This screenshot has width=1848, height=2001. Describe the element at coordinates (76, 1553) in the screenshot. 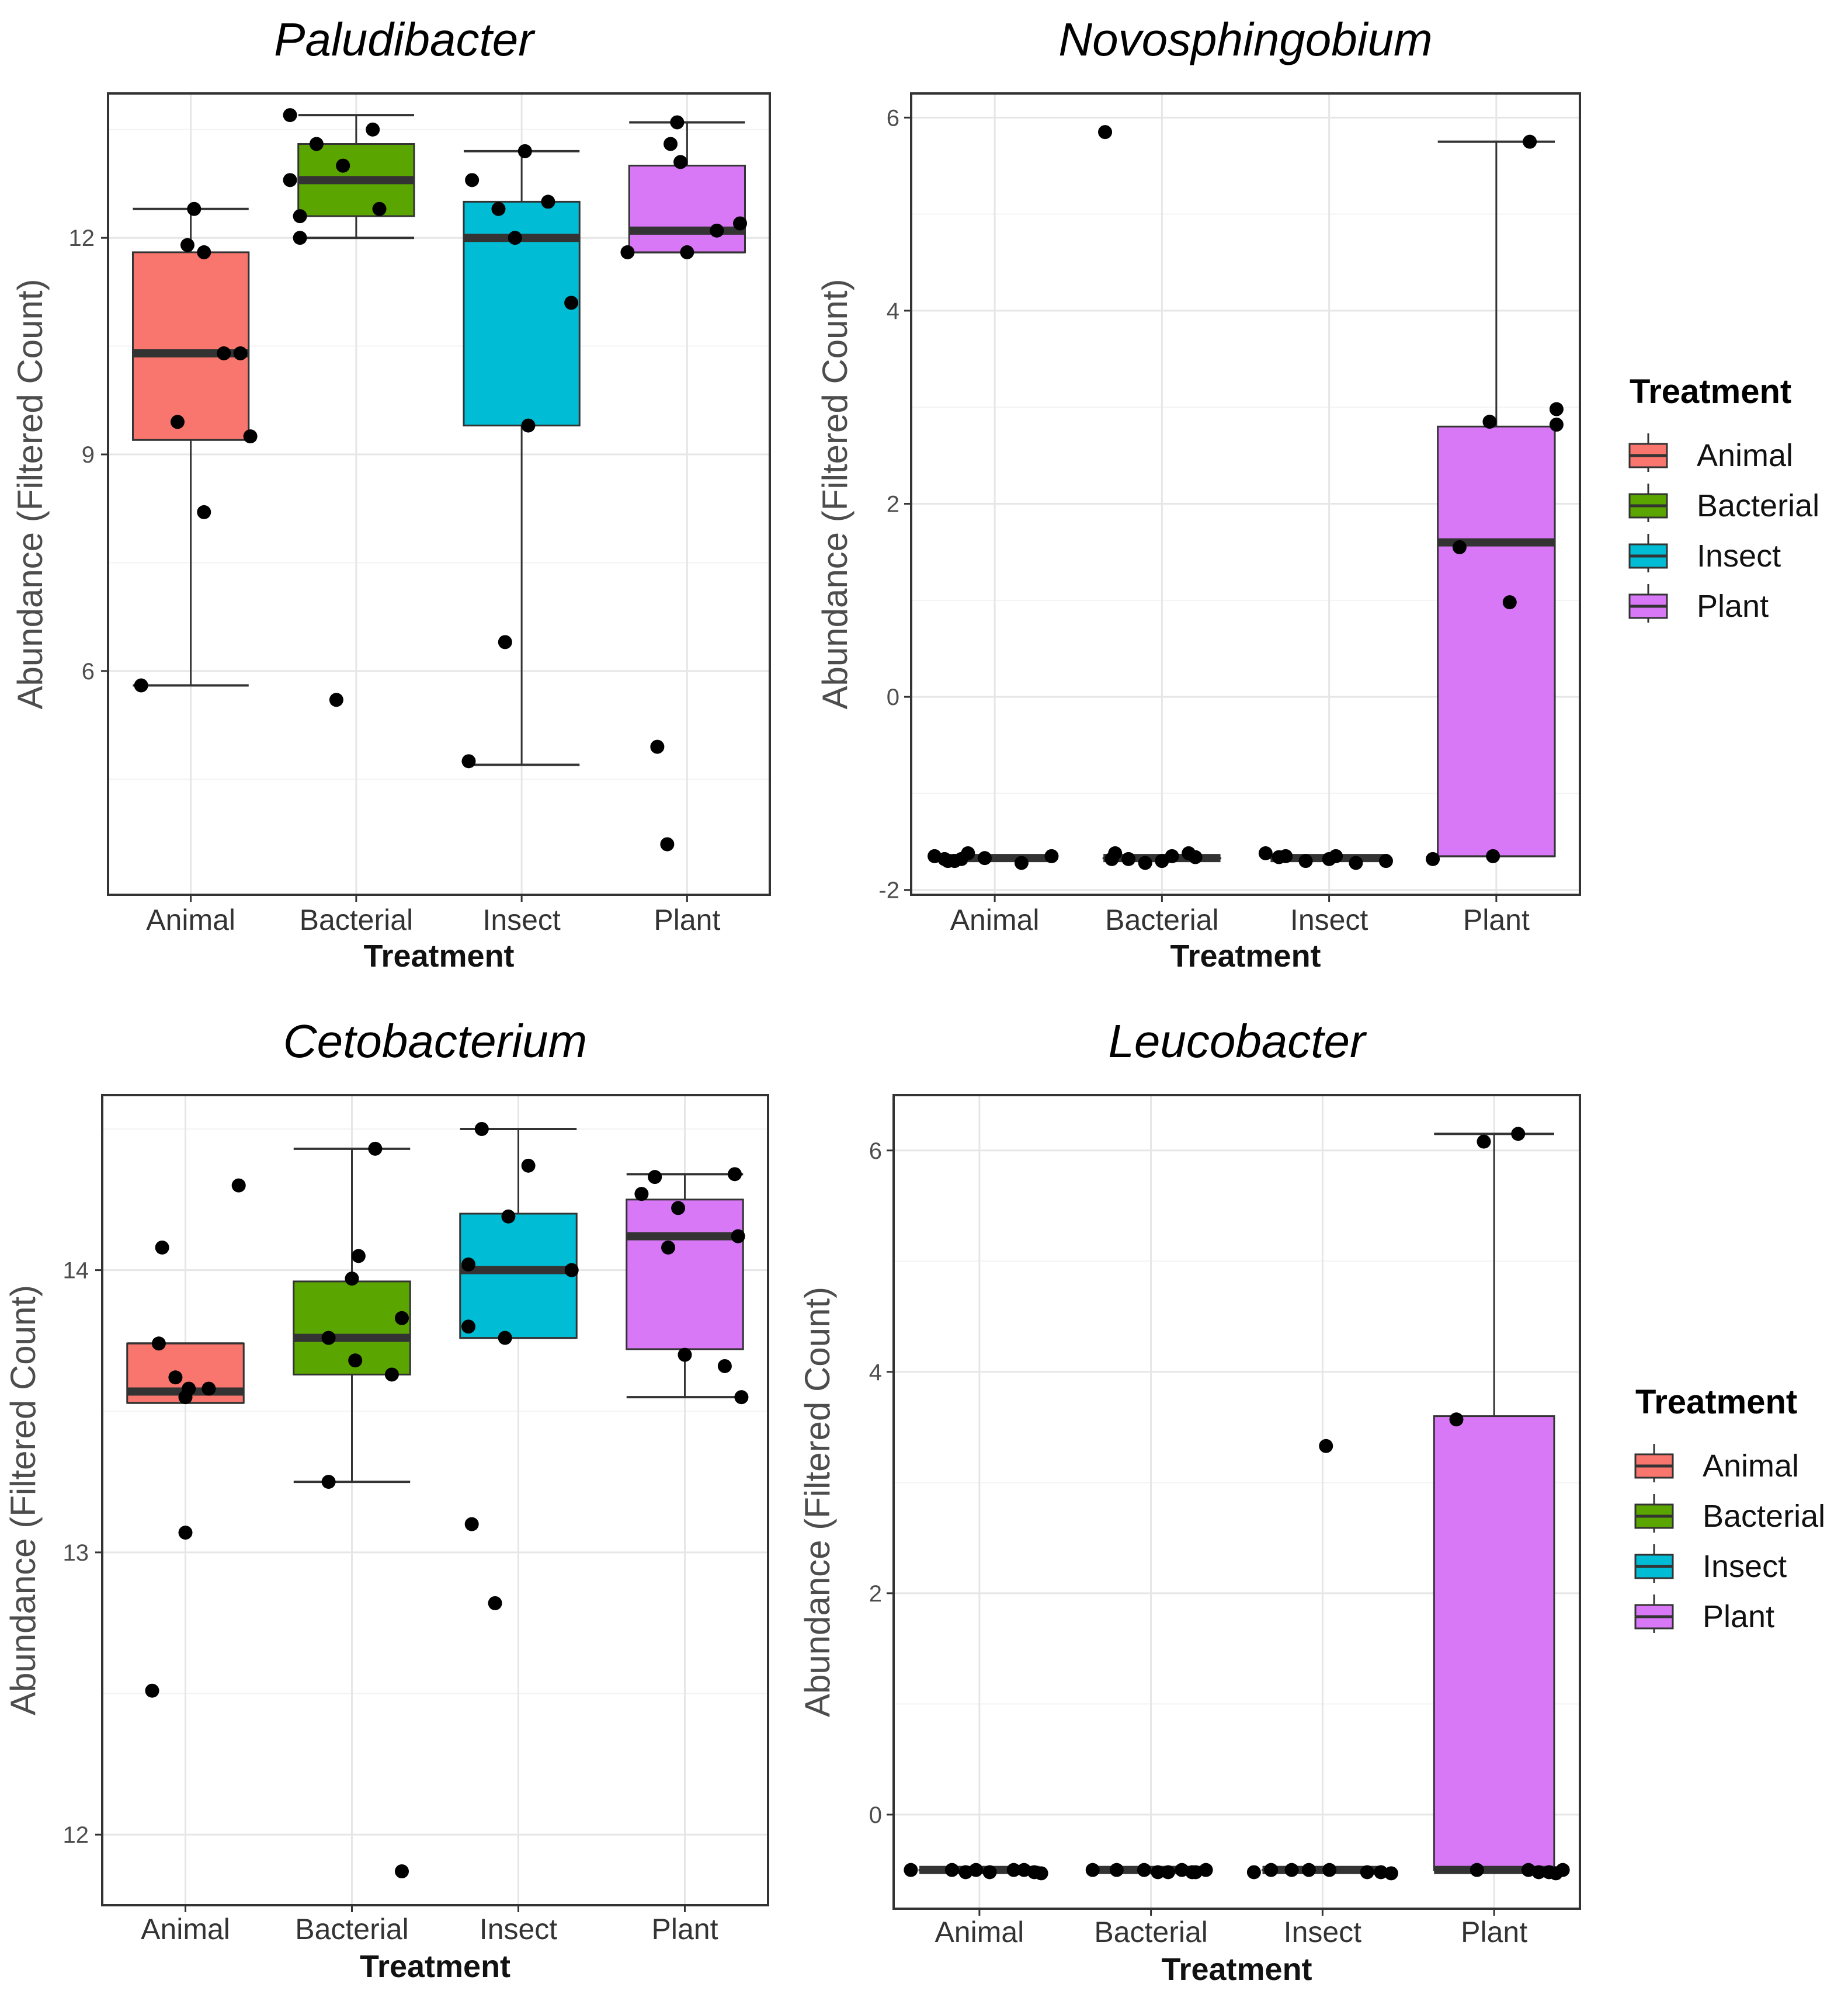

I see `y-tick-label: 13` at that location.